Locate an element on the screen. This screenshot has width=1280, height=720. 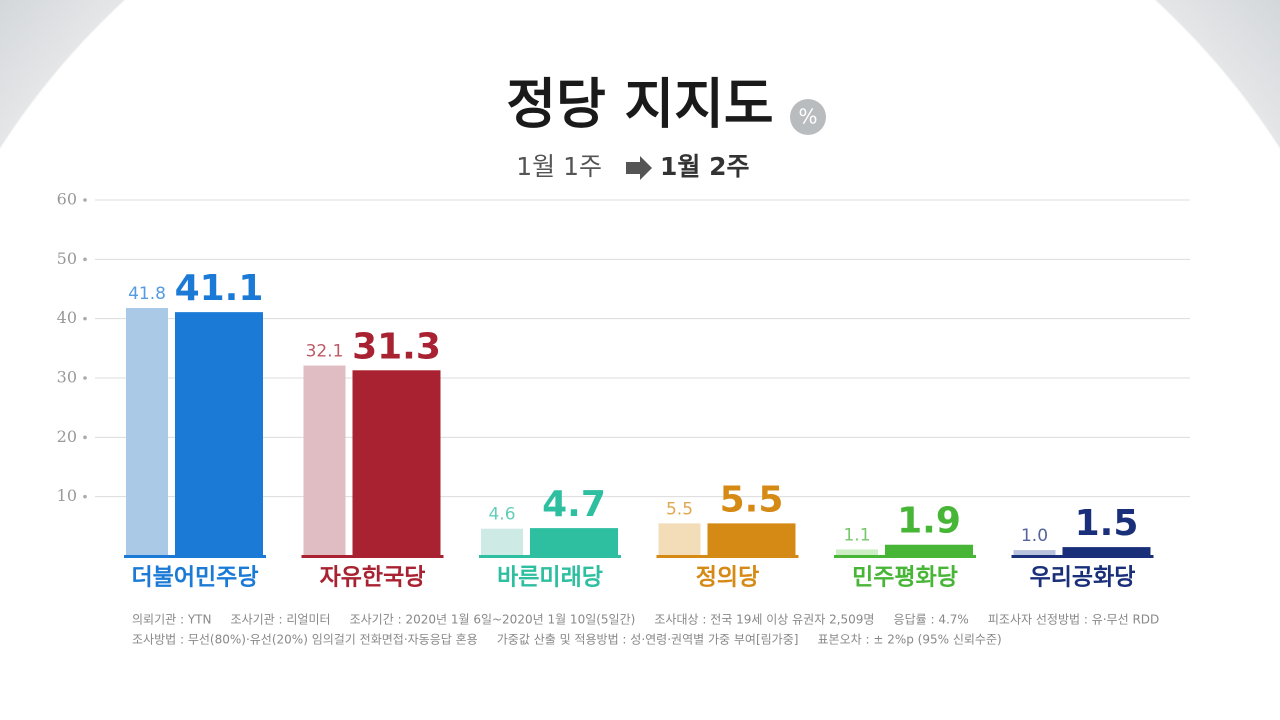
x-tick-label: 자유한국당 is located at coordinates (373, 578).